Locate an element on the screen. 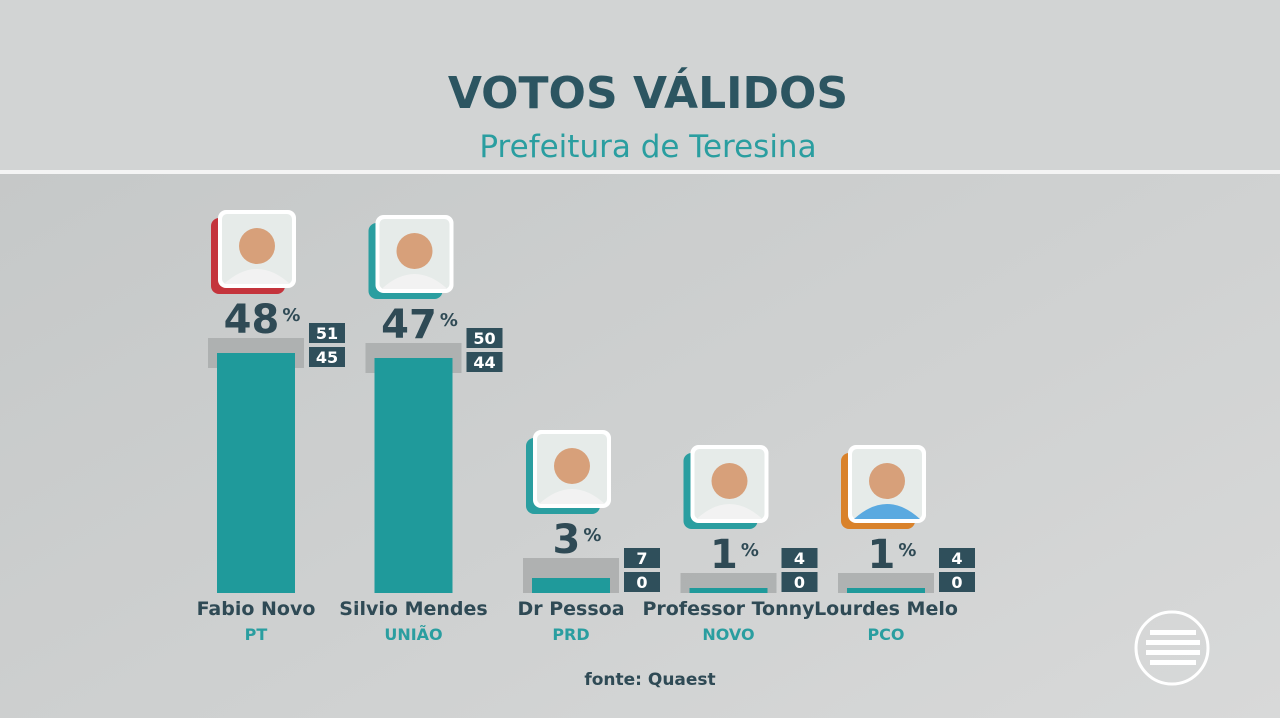 The width and height of the screenshot is (1280, 718). upper-label: 51 is located at coordinates (327, 333).